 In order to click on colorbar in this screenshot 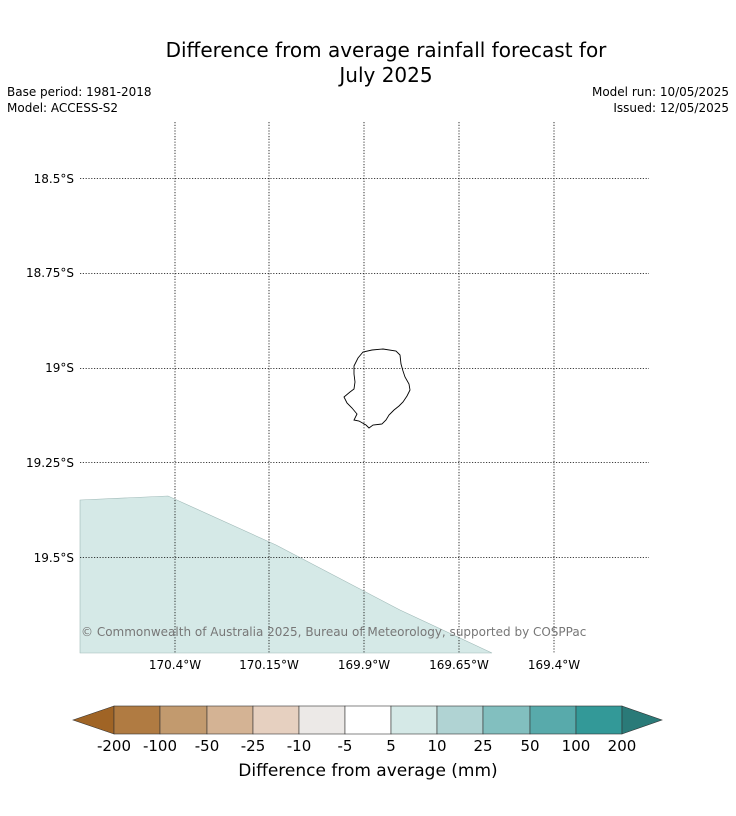, I will do `click(367, 720)`.